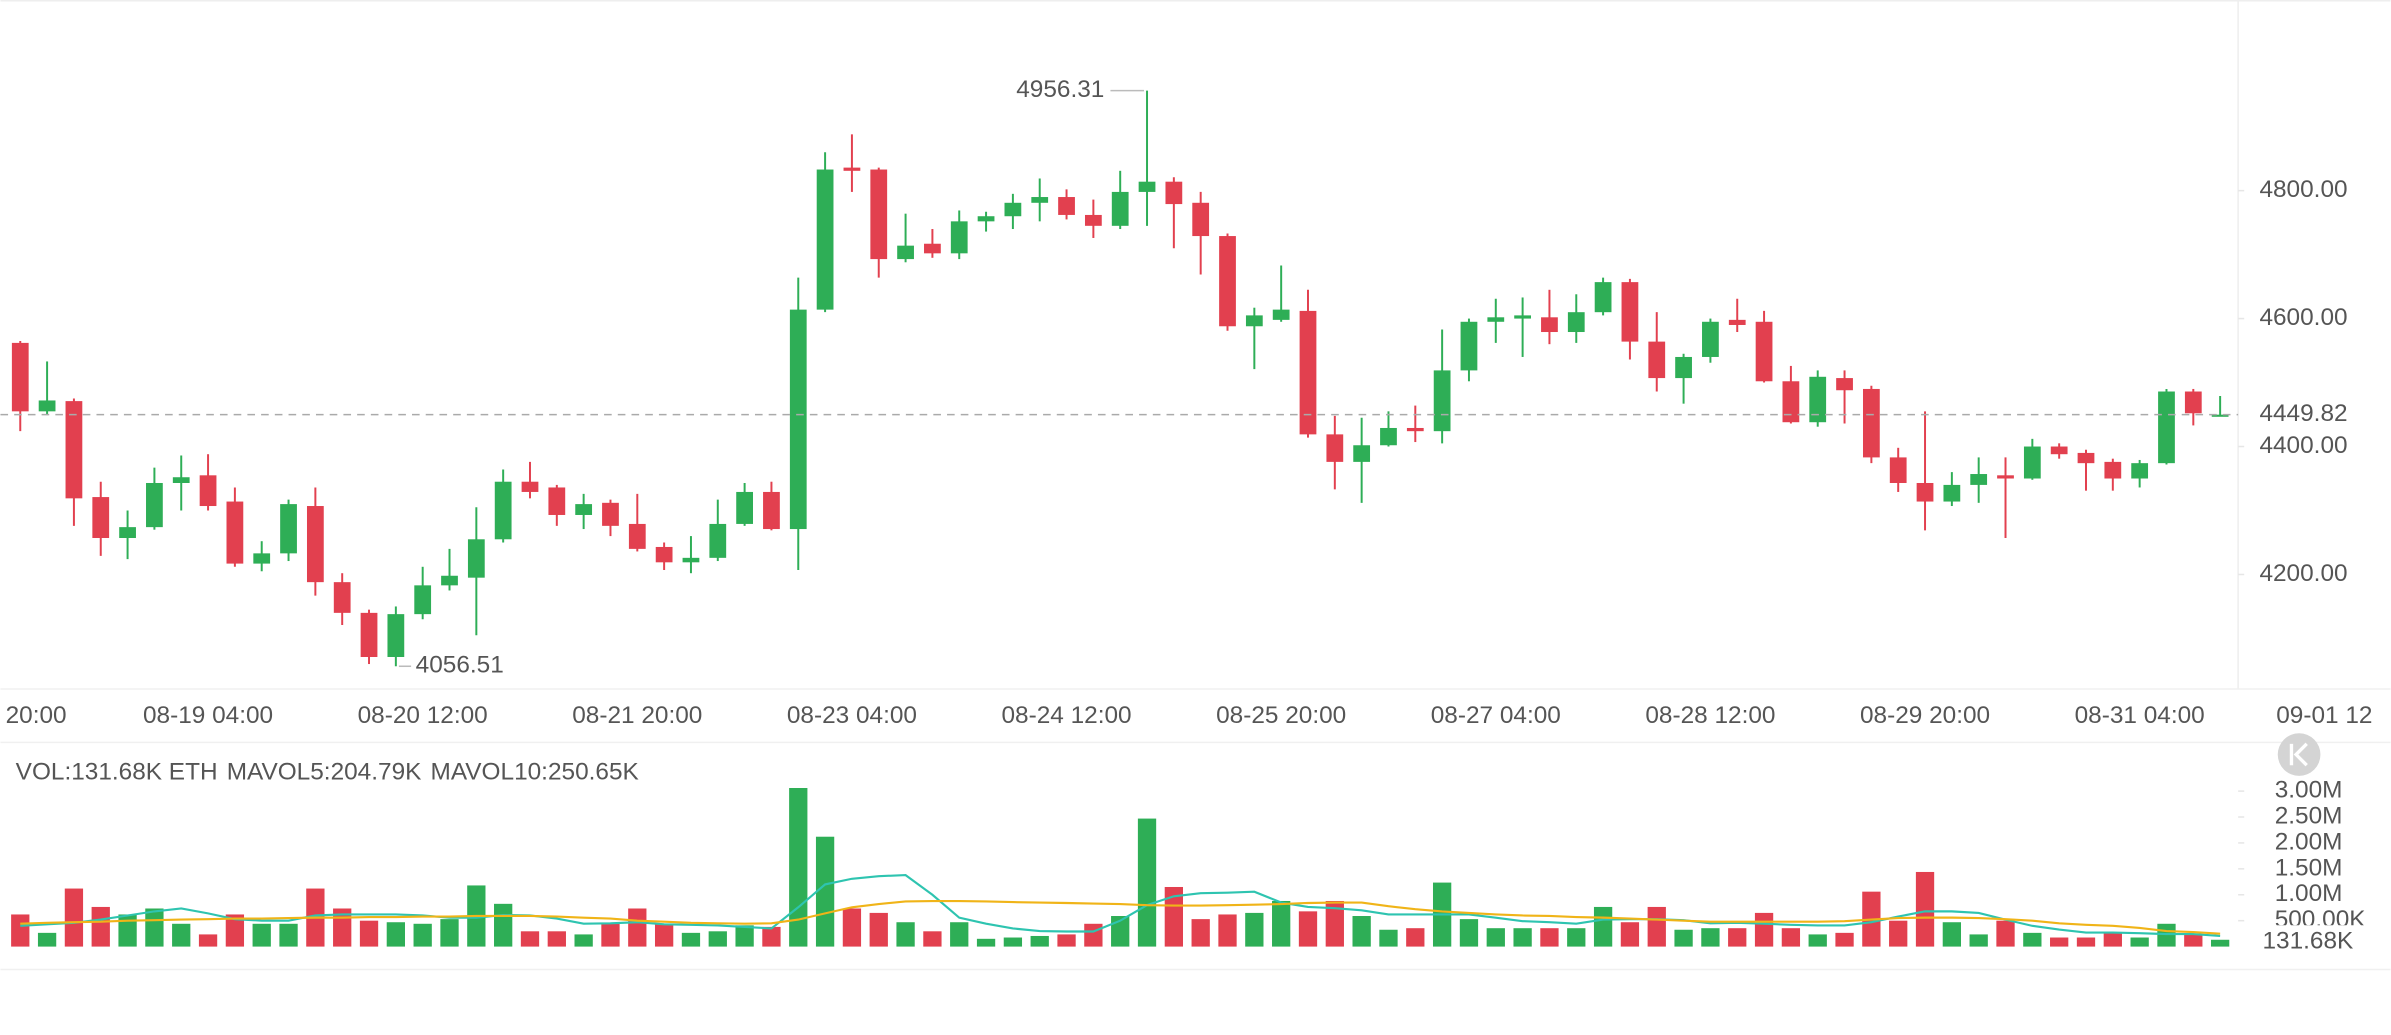 This screenshot has width=2391, height=1035. Describe the element at coordinates (2303, 573) in the screenshot. I see `y-tick-label: 4200.00` at that location.